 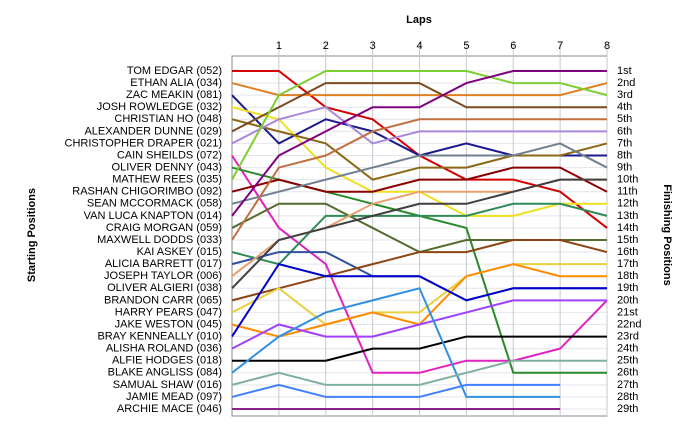 I want to click on series-name: VAN LUCA KNAPTON (014), so click(x=153, y=216).